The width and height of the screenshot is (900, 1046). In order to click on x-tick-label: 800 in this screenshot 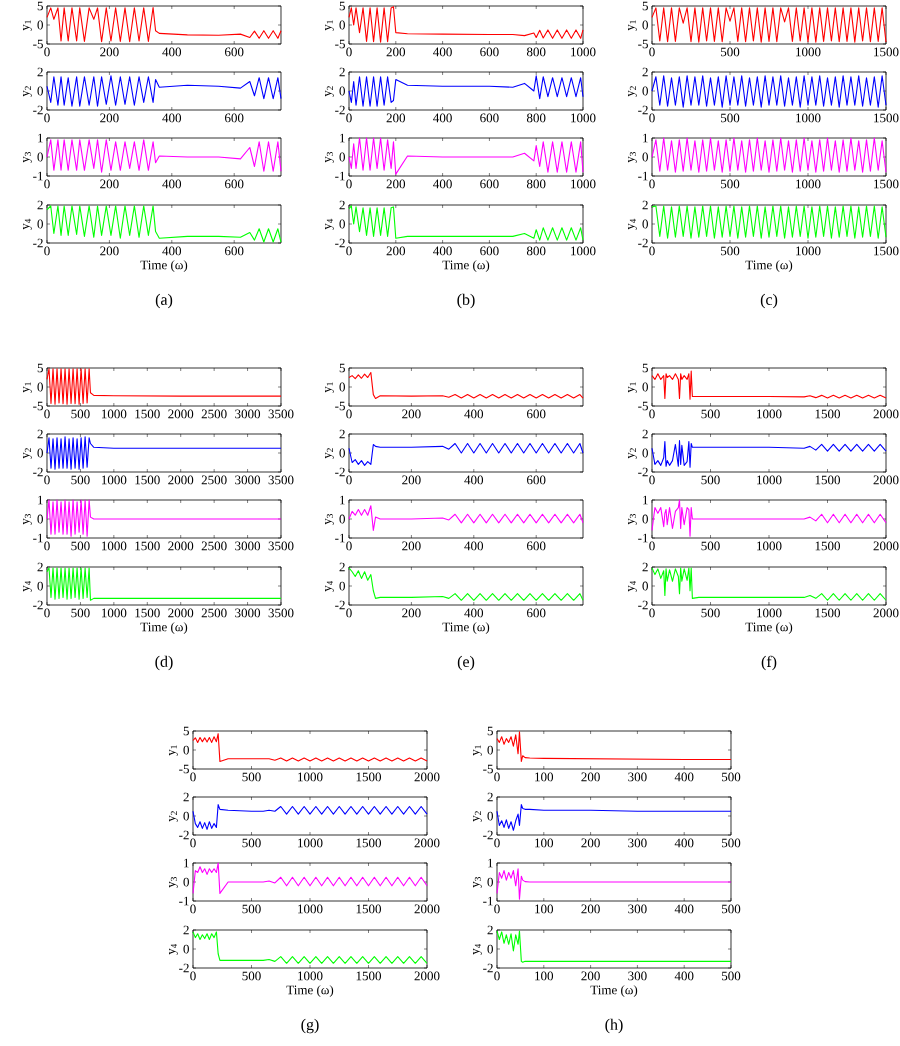, I will do `click(536, 251)`.